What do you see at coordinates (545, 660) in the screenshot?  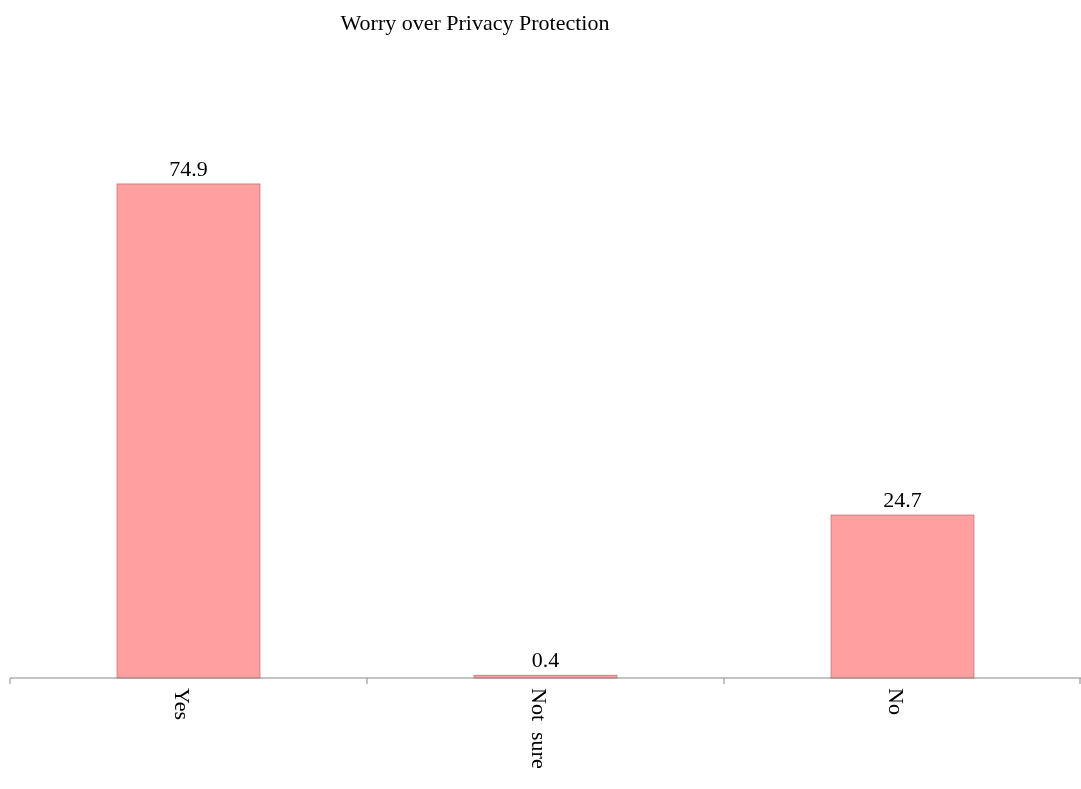 I see `data-label: 0.4` at bounding box center [545, 660].